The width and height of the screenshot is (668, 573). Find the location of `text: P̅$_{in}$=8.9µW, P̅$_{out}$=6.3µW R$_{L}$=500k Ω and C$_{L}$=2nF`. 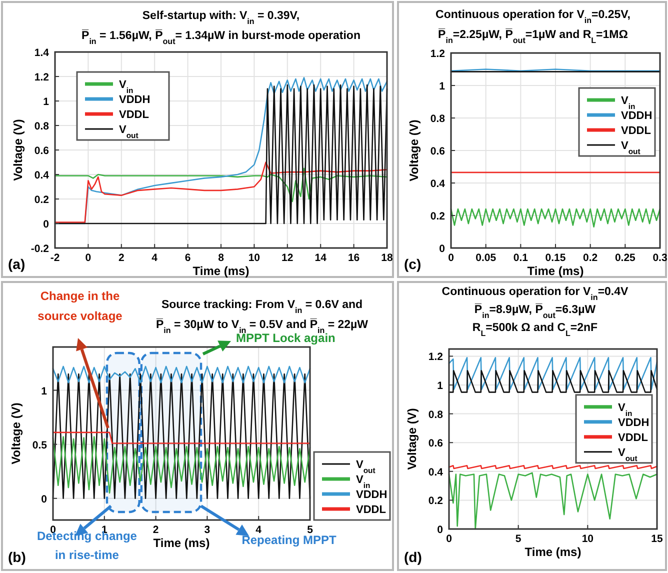

text: P̅$_{in}$=8.9µW, P̅$_{out}$=6.3µW R$_{L}$=500k Ω and C$_{L}$=2nF is located at coordinates (535, 321).